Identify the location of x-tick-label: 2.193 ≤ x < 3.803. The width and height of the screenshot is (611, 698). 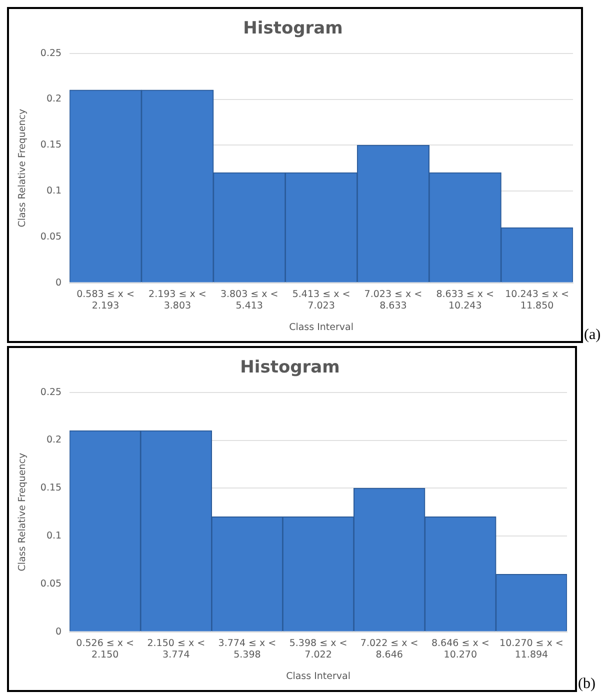
(177, 300).